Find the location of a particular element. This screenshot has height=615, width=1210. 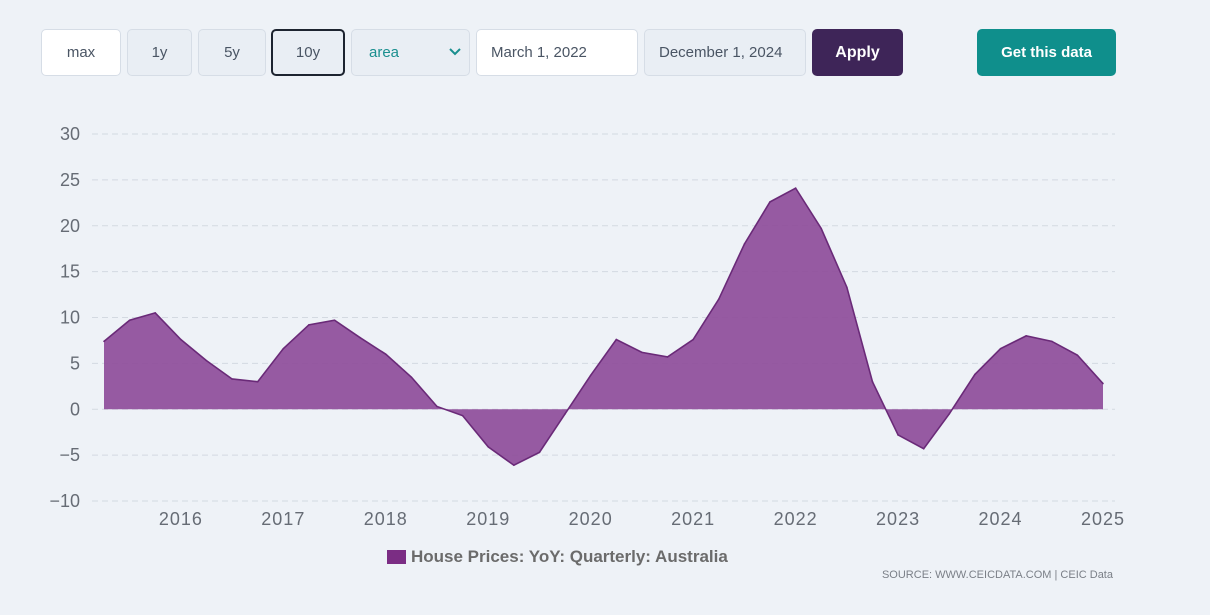

end-date-input: December 1, 2024 is located at coordinates (725, 52).